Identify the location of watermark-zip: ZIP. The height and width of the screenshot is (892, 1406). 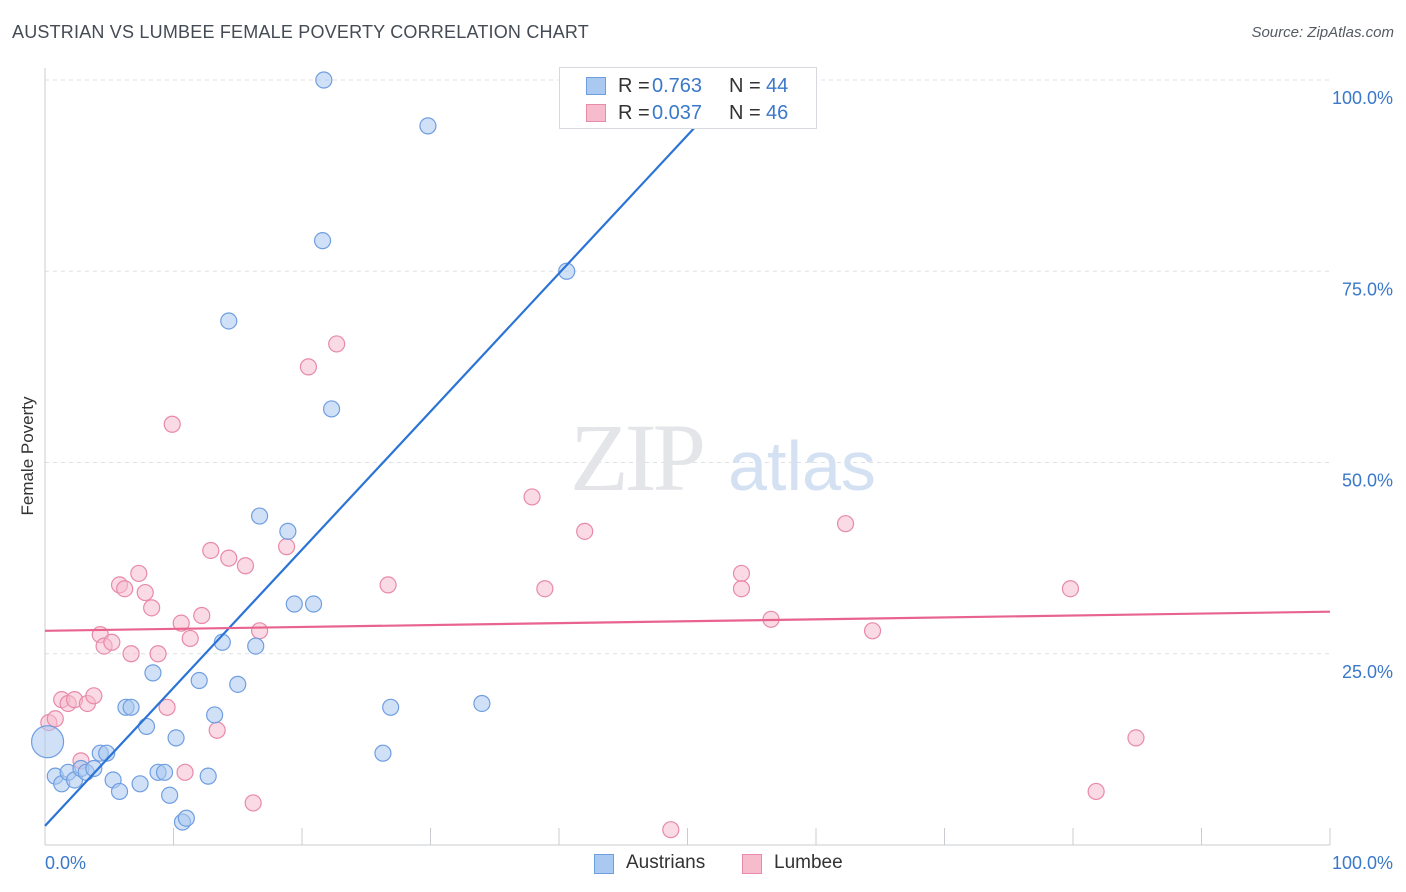
(636, 457).